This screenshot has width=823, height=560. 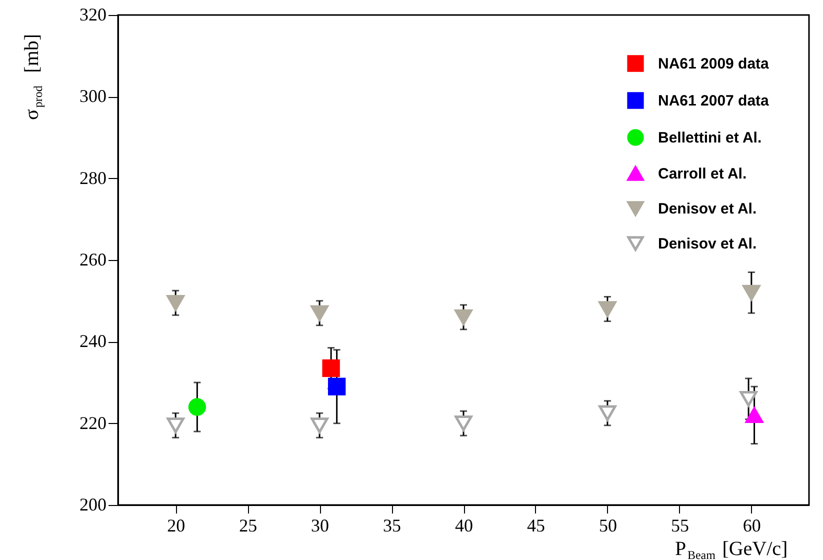 What do you see at coordinates (93, 504) in the screenshot?
I see `y-tick-label: 200` at bounding box center [93, 504].